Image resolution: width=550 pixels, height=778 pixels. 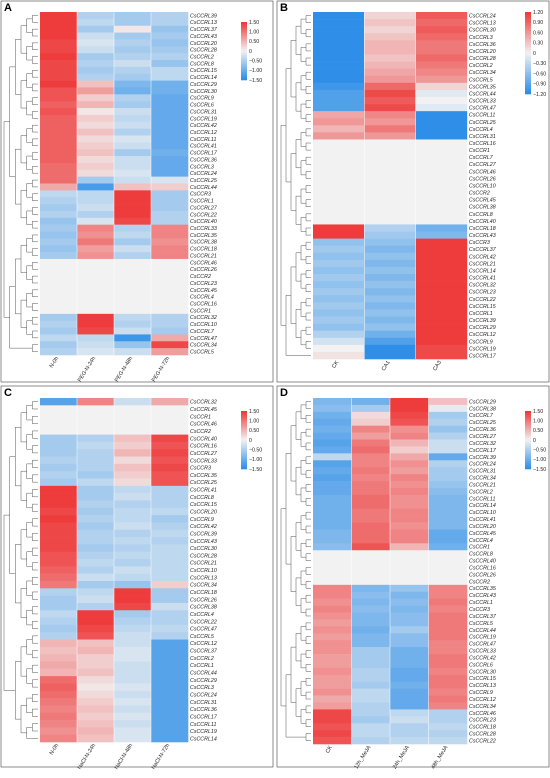 I want to click on row-label: CsCCRL28, so click(x=482, y=735).